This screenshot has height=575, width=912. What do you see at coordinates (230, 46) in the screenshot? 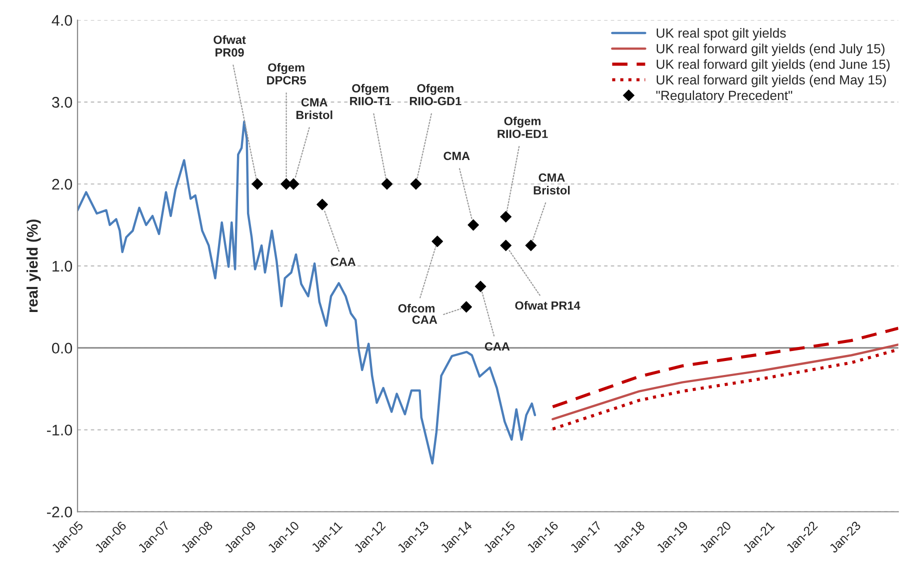
I see `annotation: Ofwat PR09` at bounding box center [230, 46].